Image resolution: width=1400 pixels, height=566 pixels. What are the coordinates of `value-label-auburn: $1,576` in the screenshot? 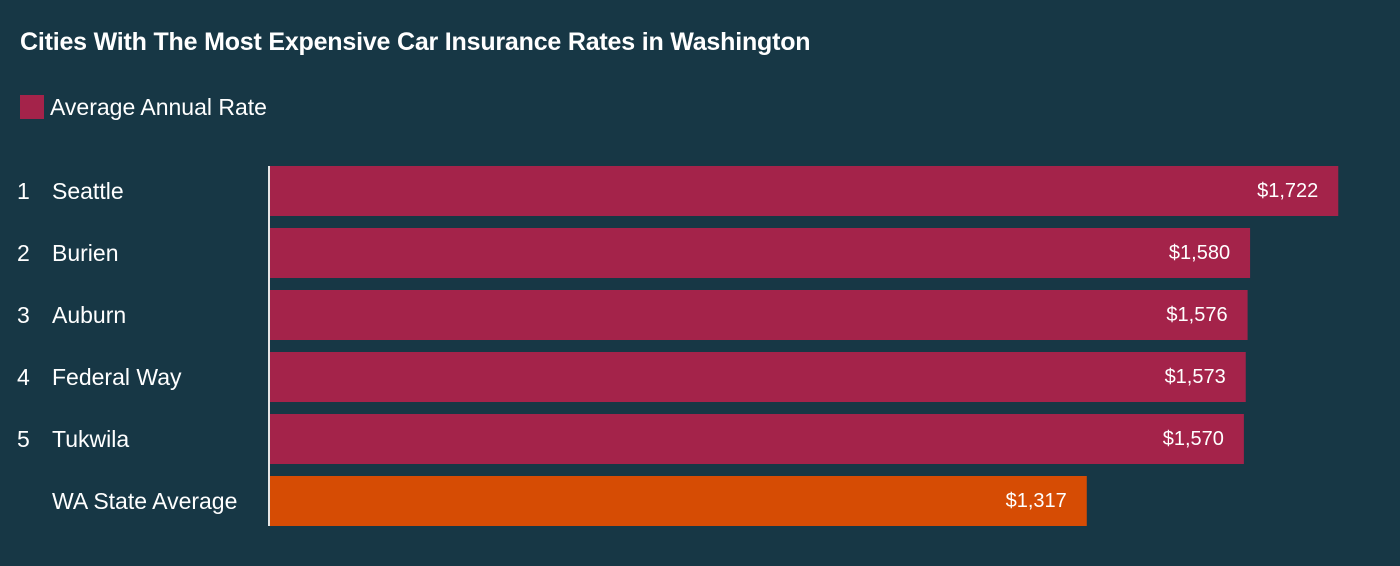 It's located at (1196, 315).